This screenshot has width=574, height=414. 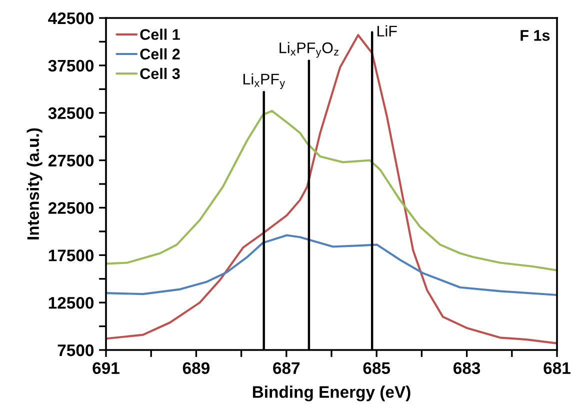 I want to click on y-tick-label: 37500, so click(x=71, y=66).